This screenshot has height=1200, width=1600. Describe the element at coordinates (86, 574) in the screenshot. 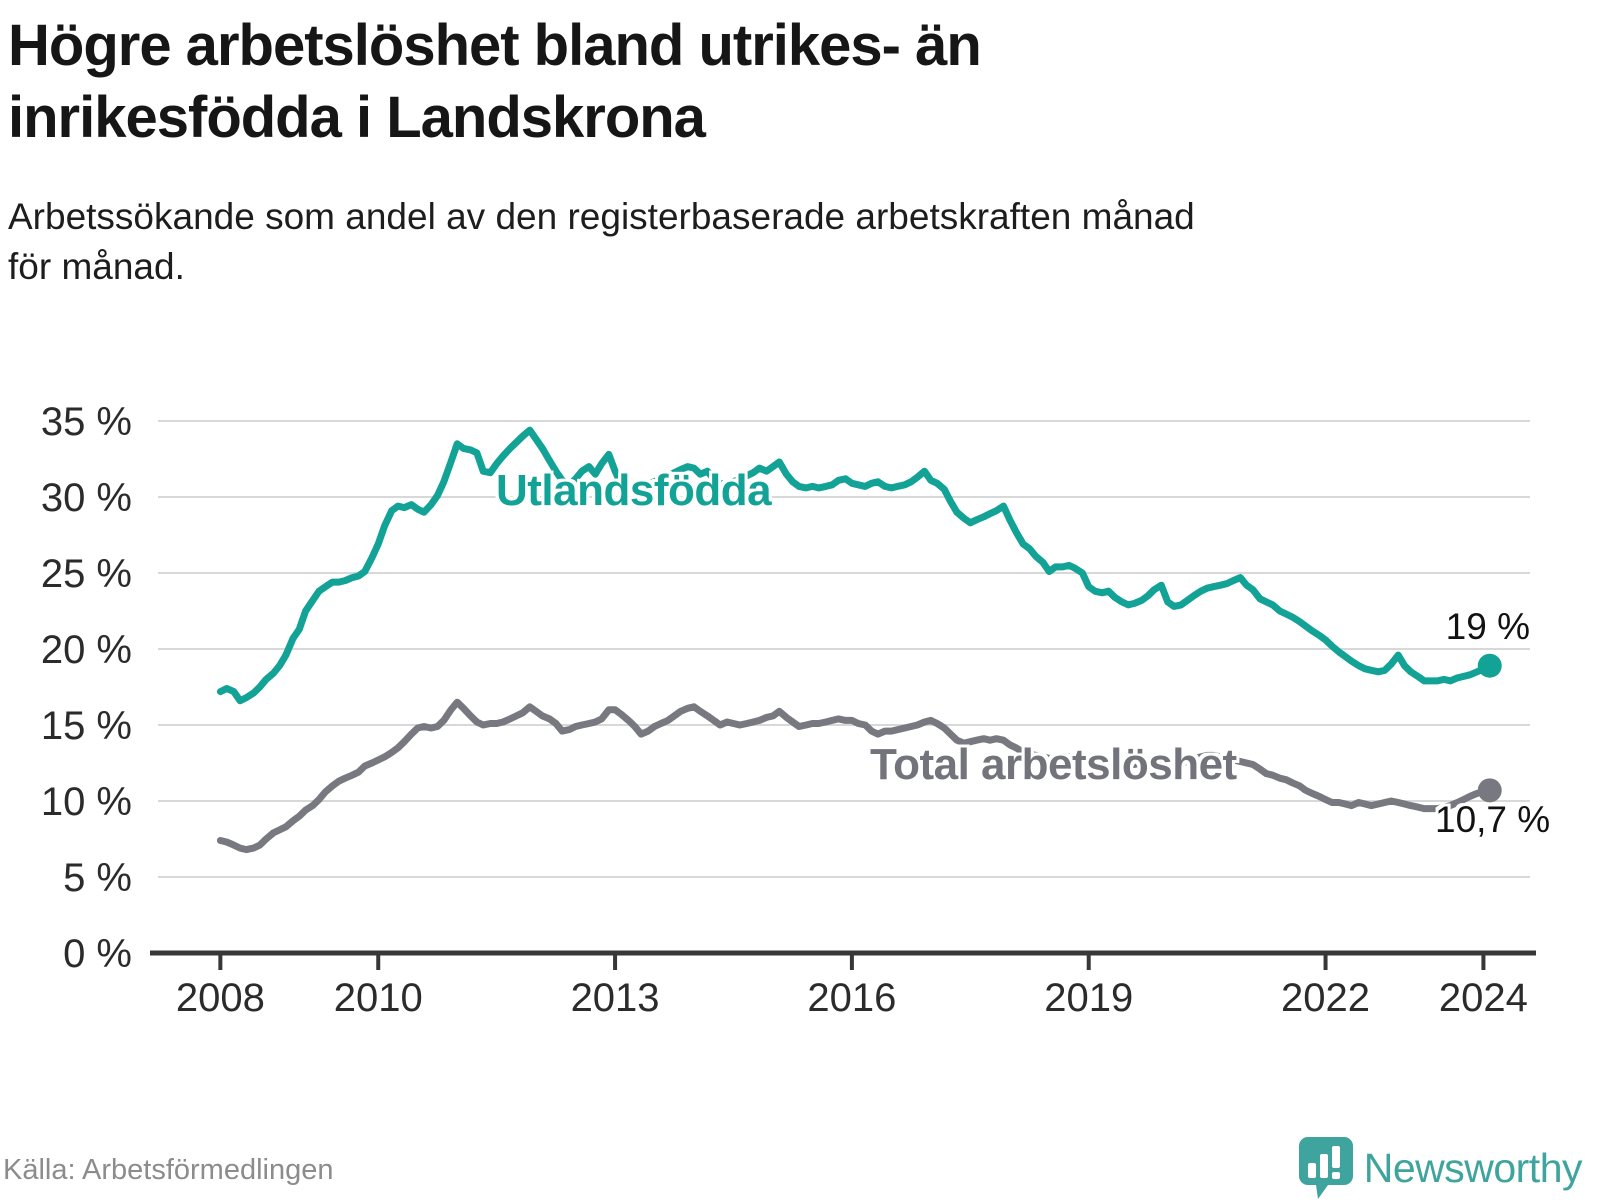

I see `y-tick-label: 25 %` at that location.